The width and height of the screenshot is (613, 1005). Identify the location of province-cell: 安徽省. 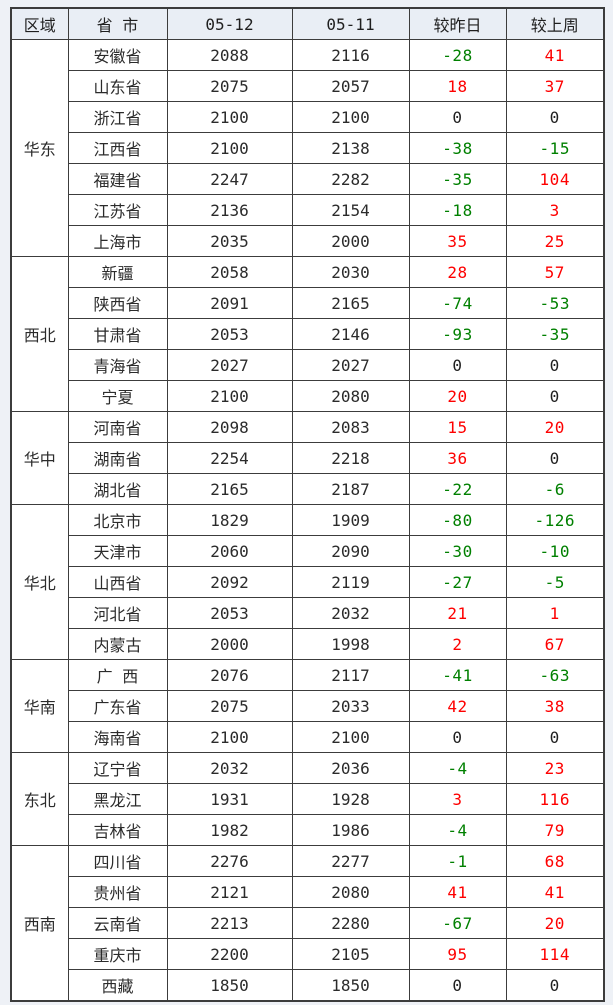
(117, 55).